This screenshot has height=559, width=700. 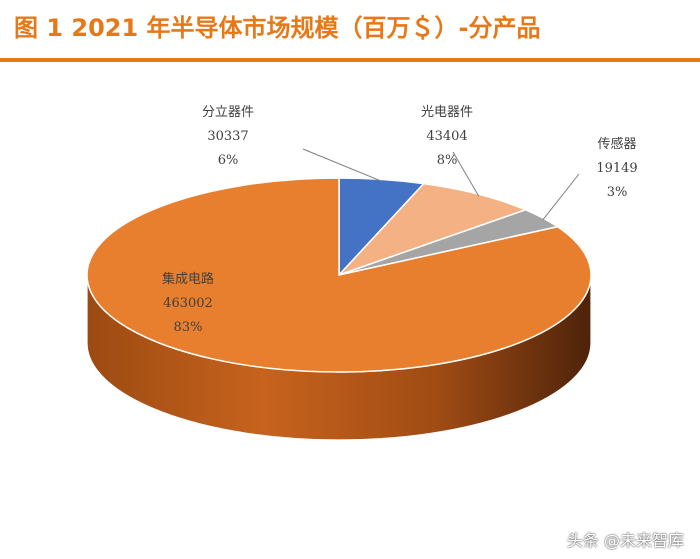 What do you see at coordinates (350, 60) in the screenshot?
I see `title-underline` at bounding box center [350, 60].